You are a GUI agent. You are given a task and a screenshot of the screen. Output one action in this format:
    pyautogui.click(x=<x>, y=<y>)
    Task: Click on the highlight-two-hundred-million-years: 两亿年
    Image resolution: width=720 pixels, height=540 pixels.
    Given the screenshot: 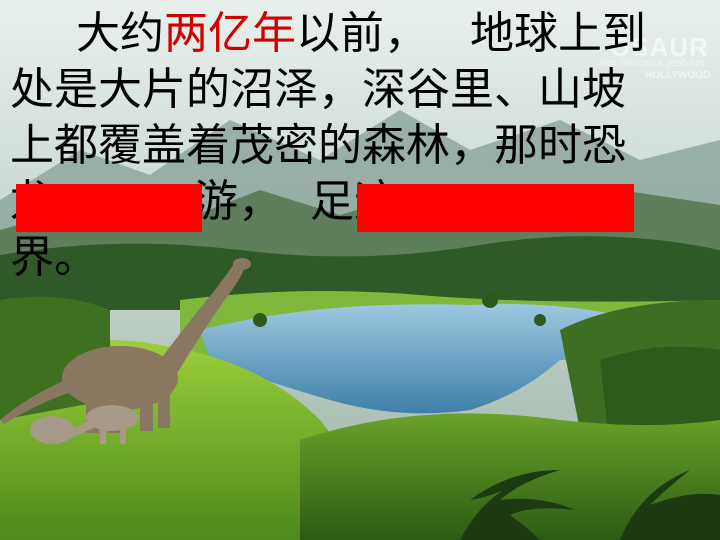 What is the action you would take?
    pyautogui.click(x=230, y=33)
    